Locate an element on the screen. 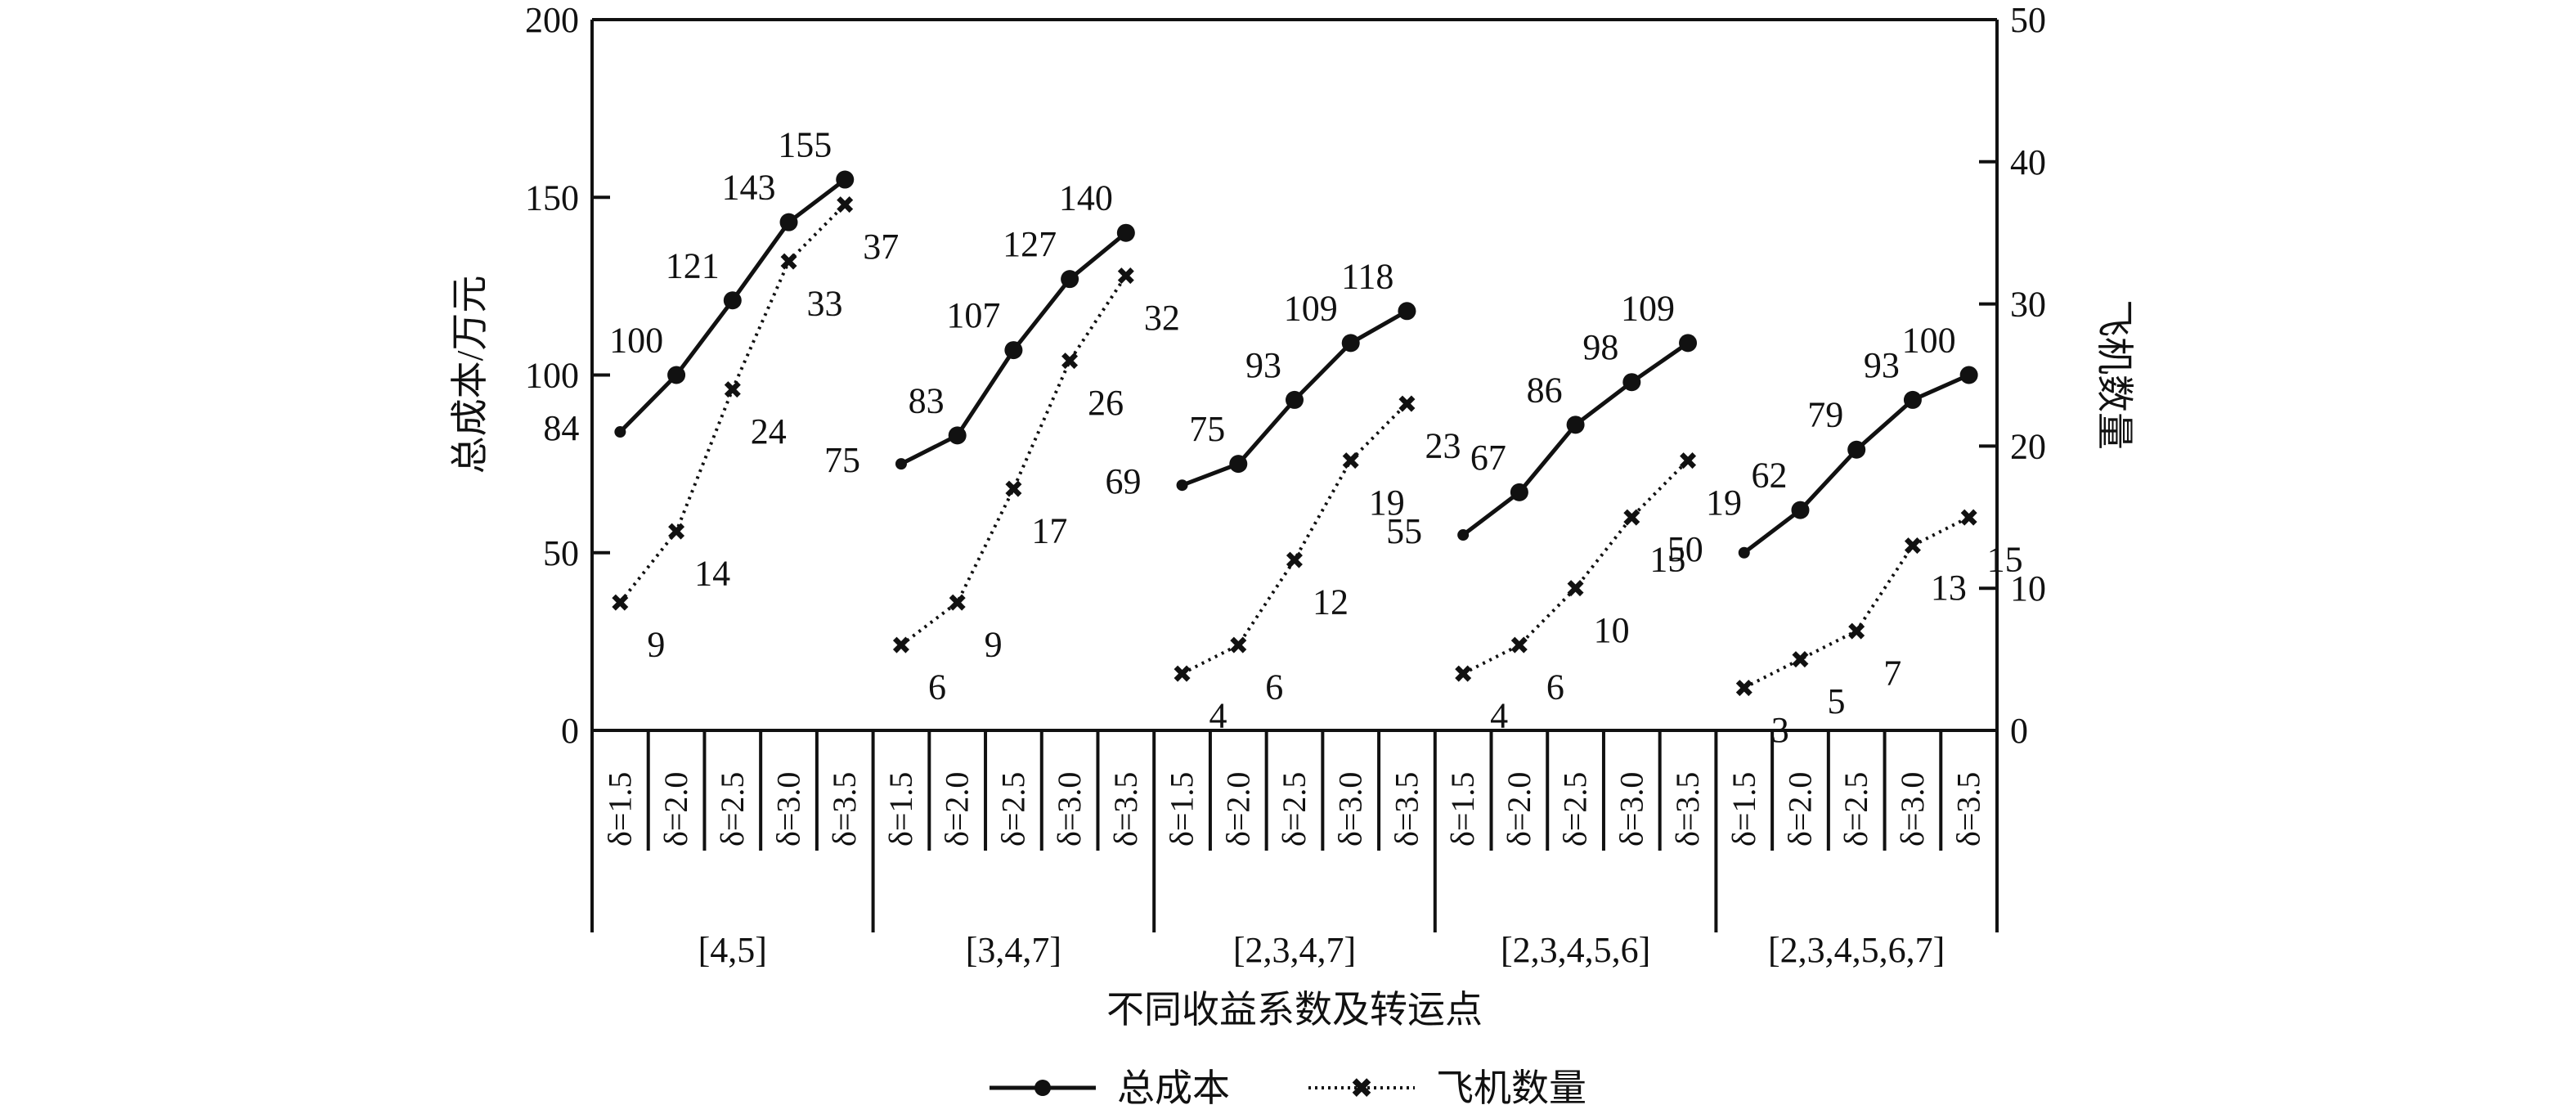 The image size is (2576, 1114). cost-data-label: 98 is located at coordinates (1600, 347).